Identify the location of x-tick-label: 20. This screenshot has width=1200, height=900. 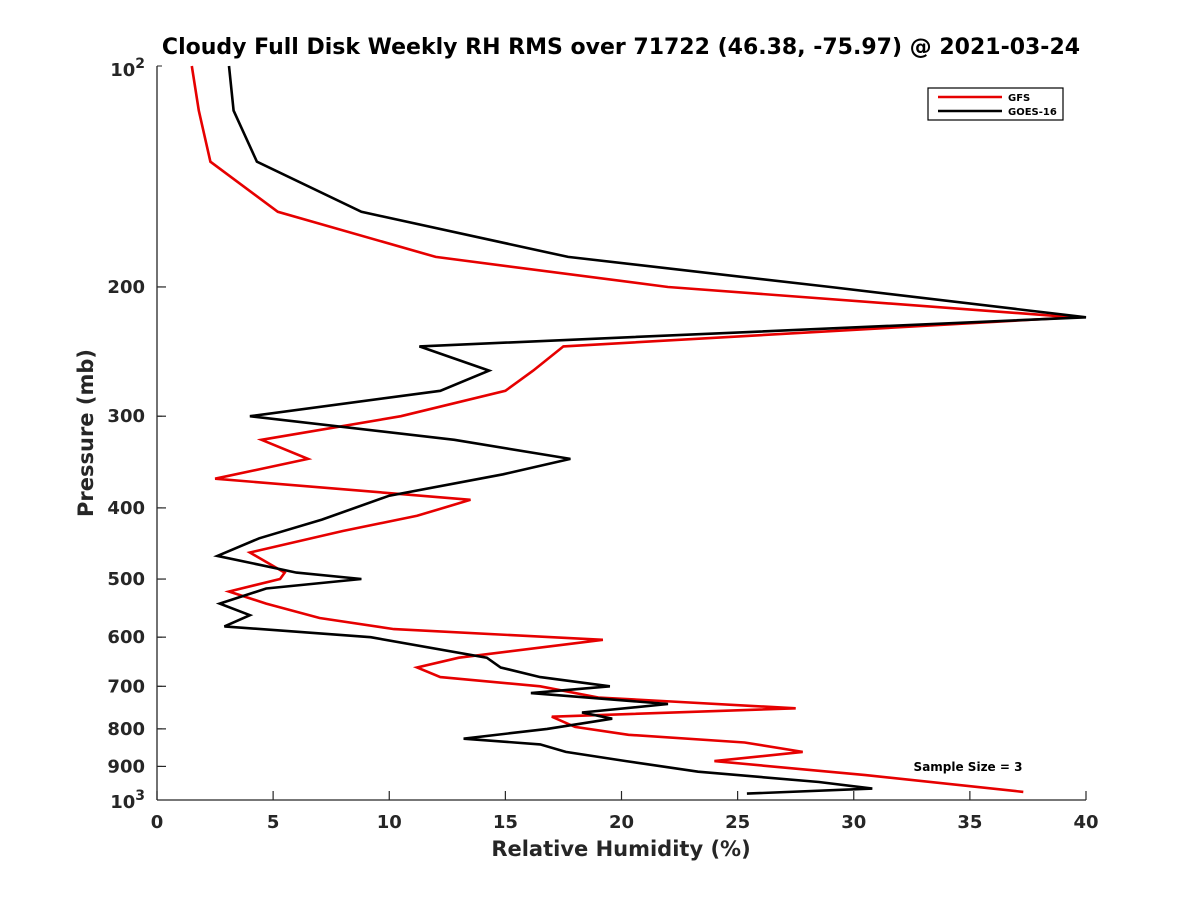
(621, 822).